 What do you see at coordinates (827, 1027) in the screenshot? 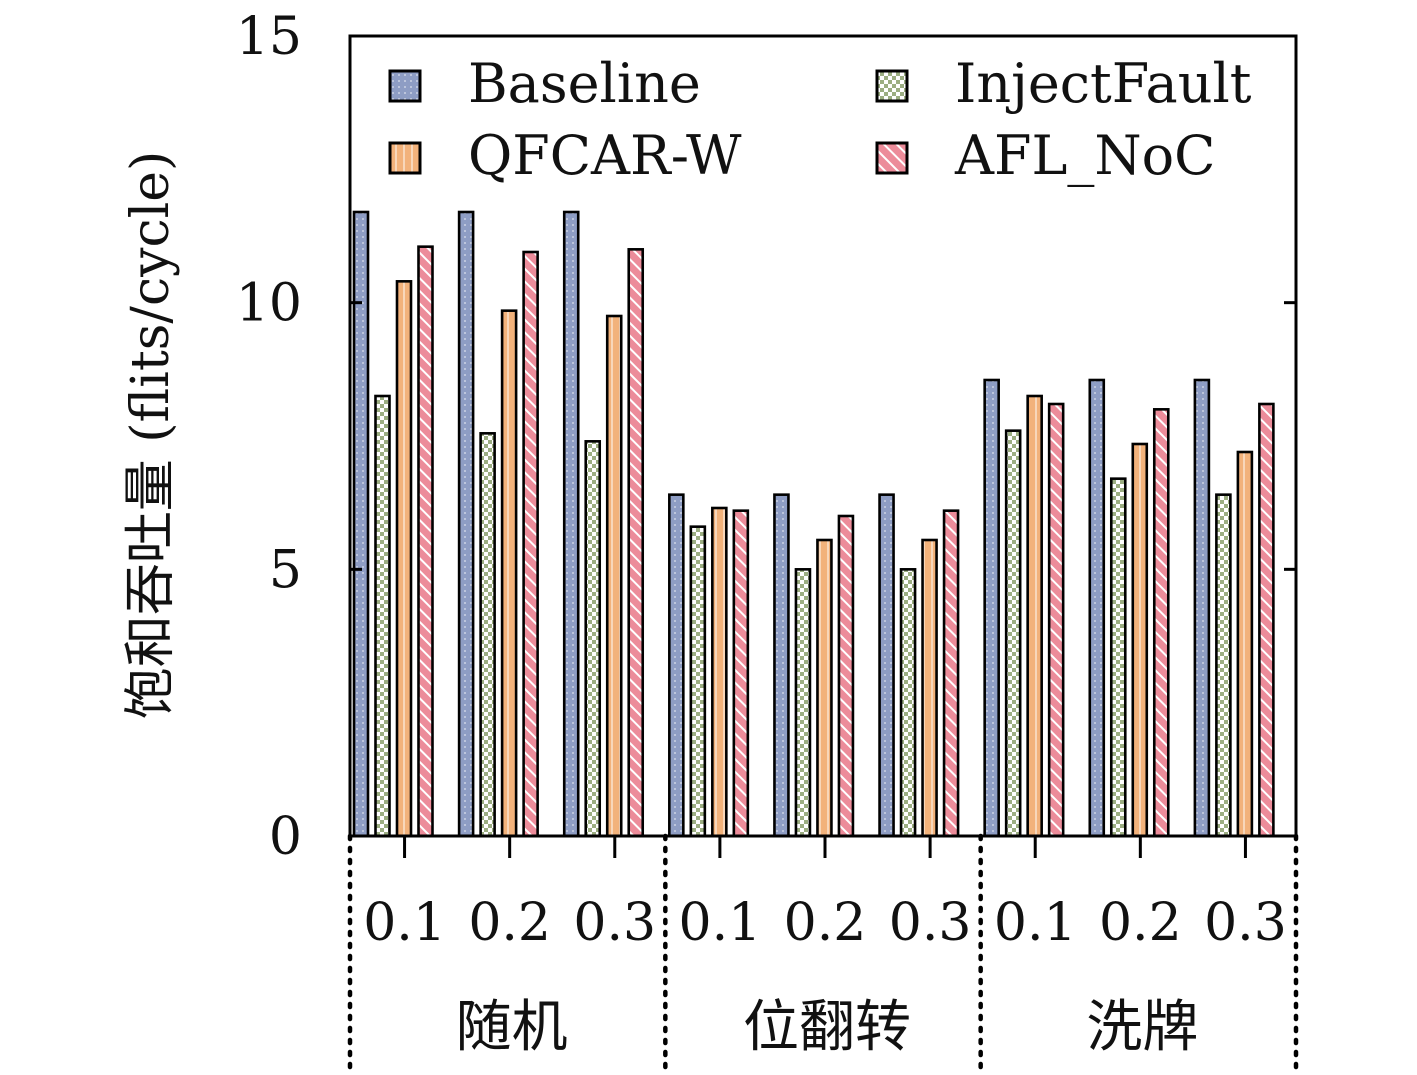
I see `group-label: 位翻转` at bounding box center [827, 1027].